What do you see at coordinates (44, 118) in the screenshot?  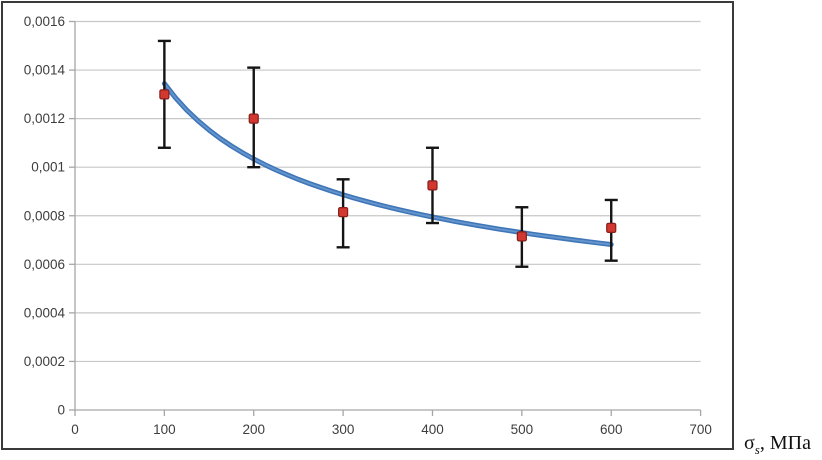 I see `y-tick-label: 0,0012` at bounding box center [44, 118].